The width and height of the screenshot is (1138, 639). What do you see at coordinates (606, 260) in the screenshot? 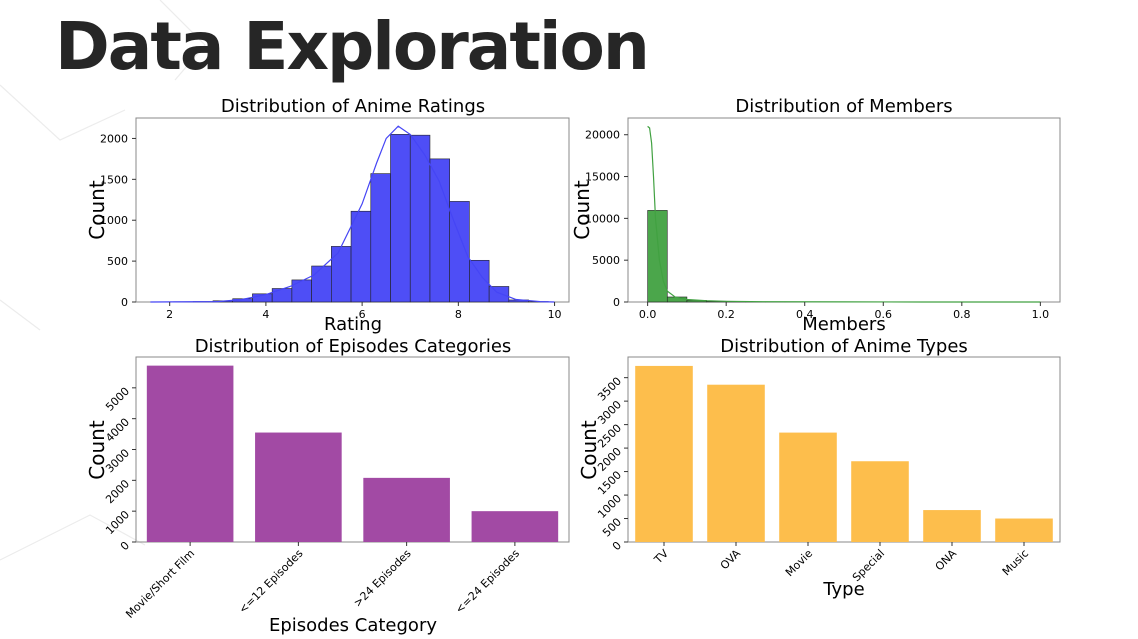
I see `y-tick-label: 5000` at bounding box center [606, 260].